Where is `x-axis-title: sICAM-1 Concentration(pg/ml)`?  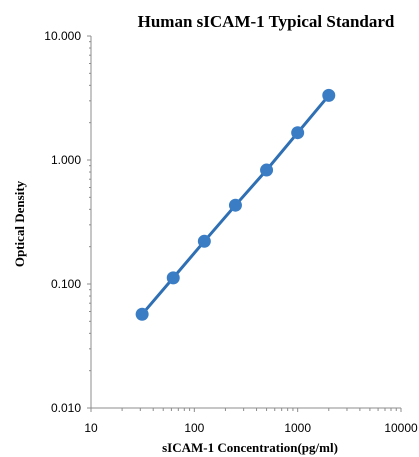 x-axis-title: sICAM-1 Concentration(pg/ml) is located at coordinates (250, 447).